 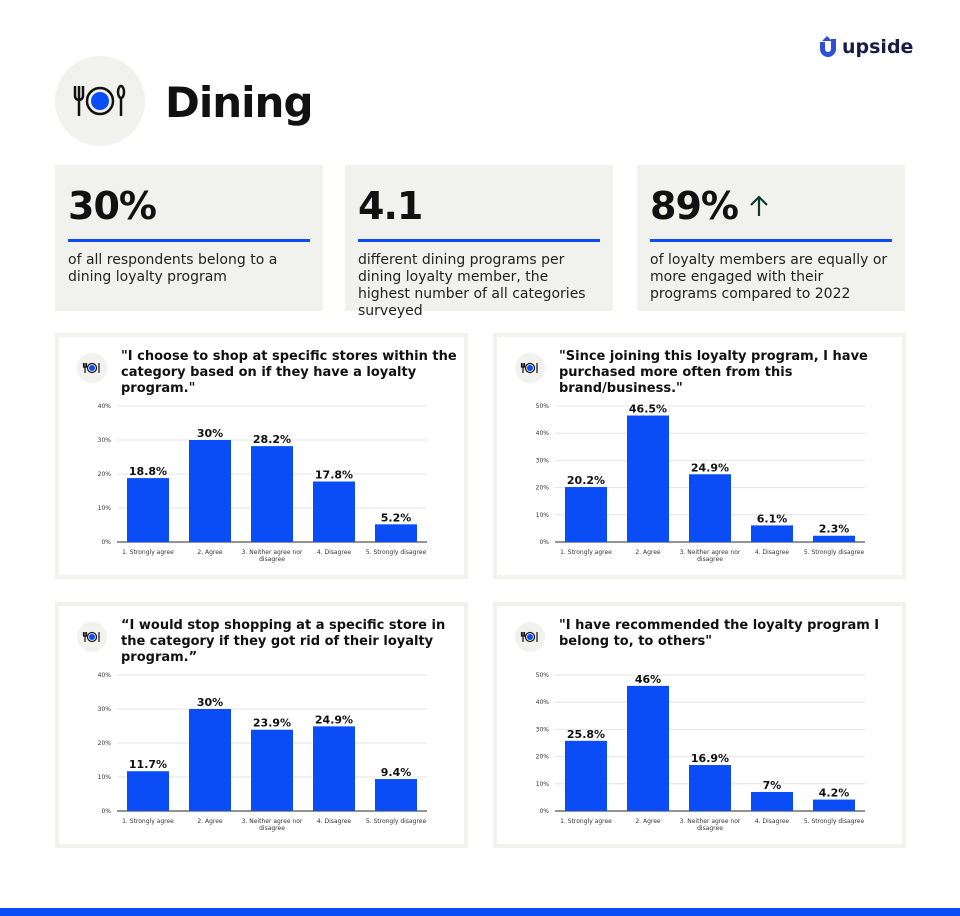 I want to click on stat-value: 30%, so click(x=112, y=206).